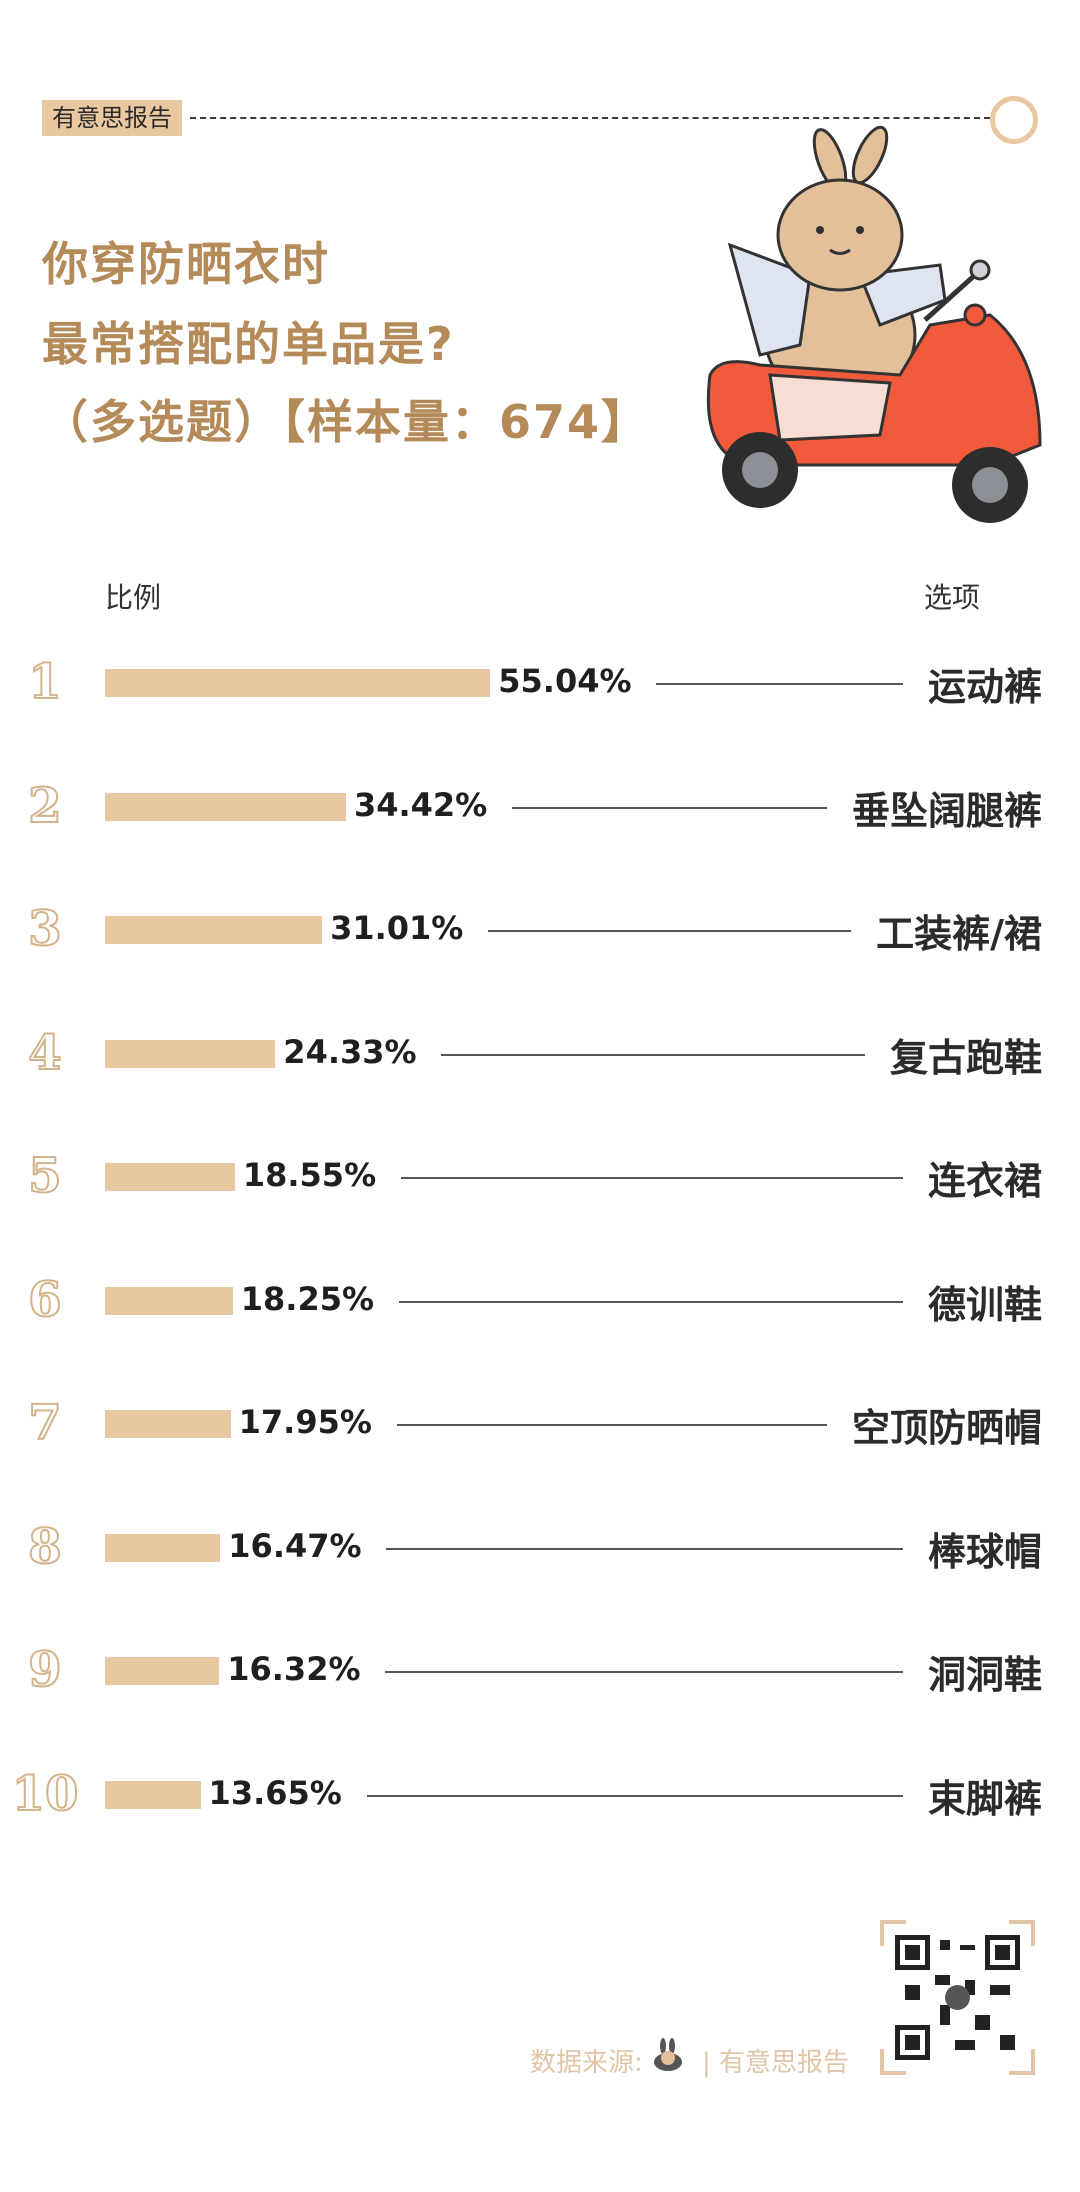 This screenshot has width=1080, height=2192. Describe the element at coordinates (540, 1300) in the screenshot. I see `bar-row: 6 18.25% 德训鞋` at that location.